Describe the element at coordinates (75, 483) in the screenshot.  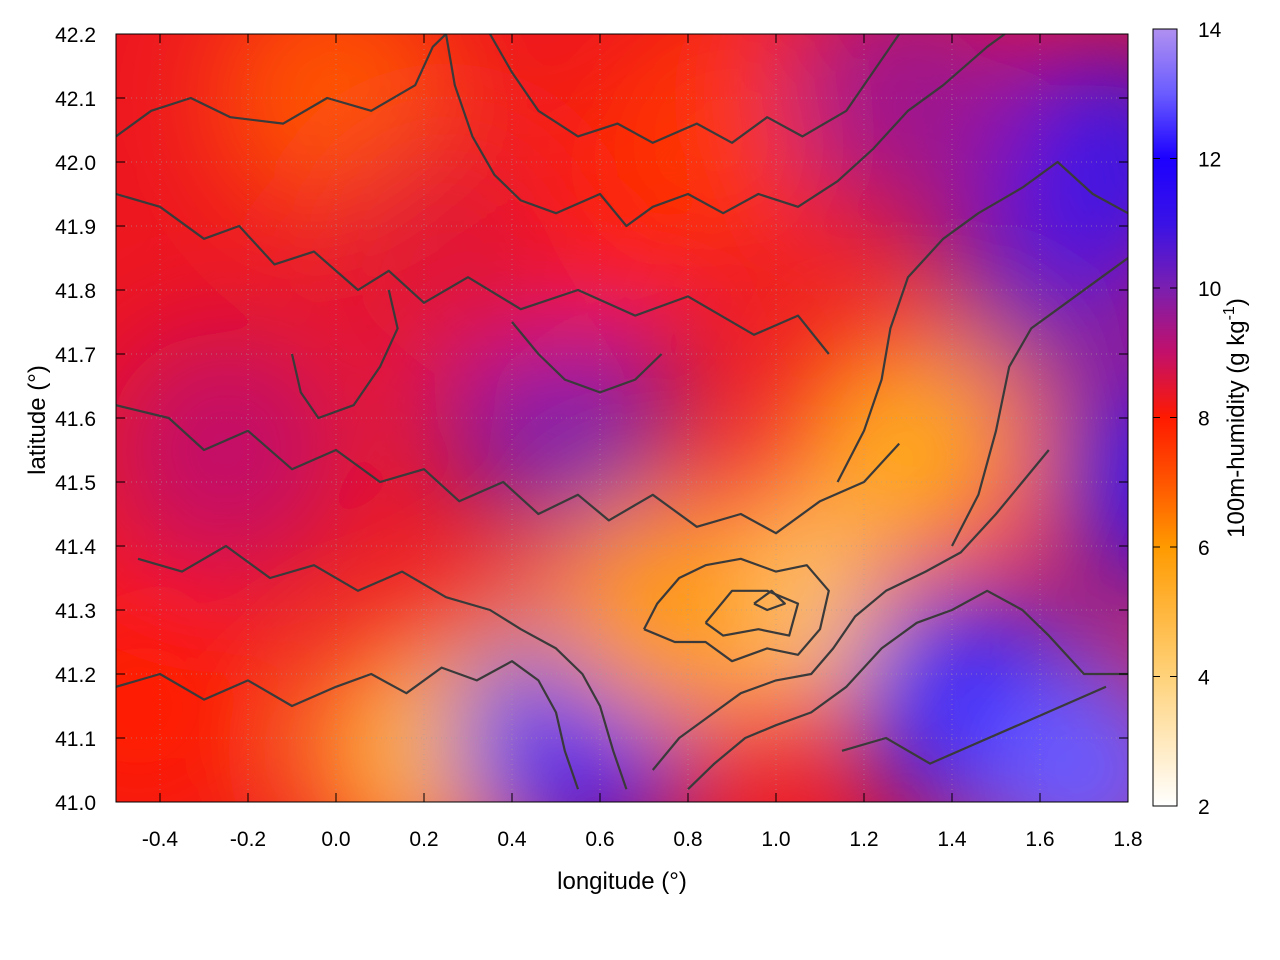
I see `y-tick-label: 41.5` at that location.